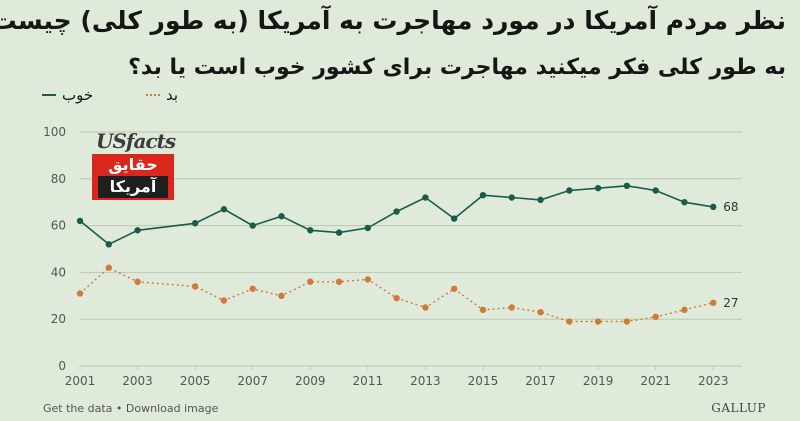 Image resolution: width=800 pixels, height=421 pixels. What do you see at coordinates (684, 202) in the screenshot?
I see `data-point-good-2022` at bounding box center [684, 202].